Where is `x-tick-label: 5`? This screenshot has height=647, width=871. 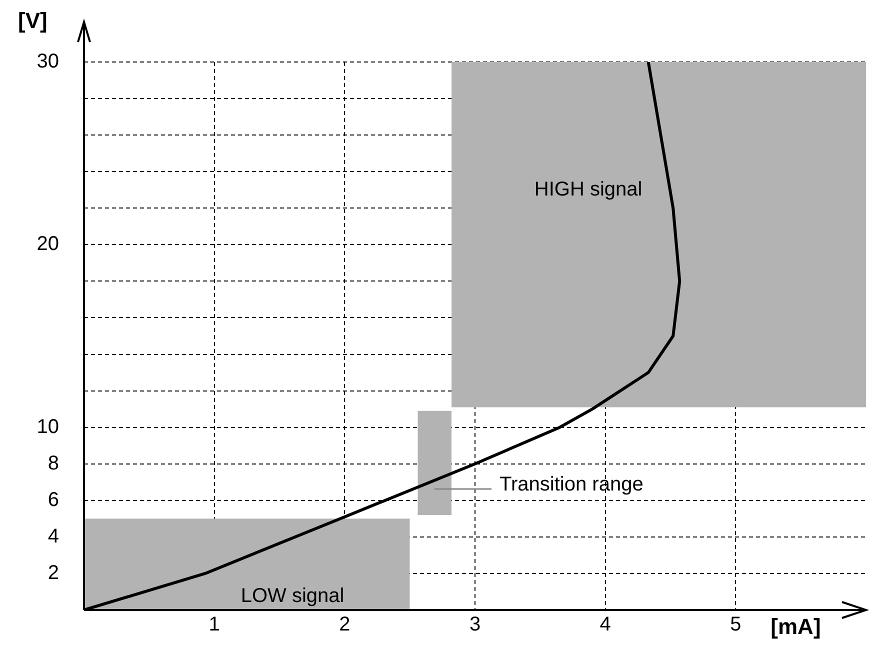 x-tick-label: 5 is located at coordinates (736, 625).